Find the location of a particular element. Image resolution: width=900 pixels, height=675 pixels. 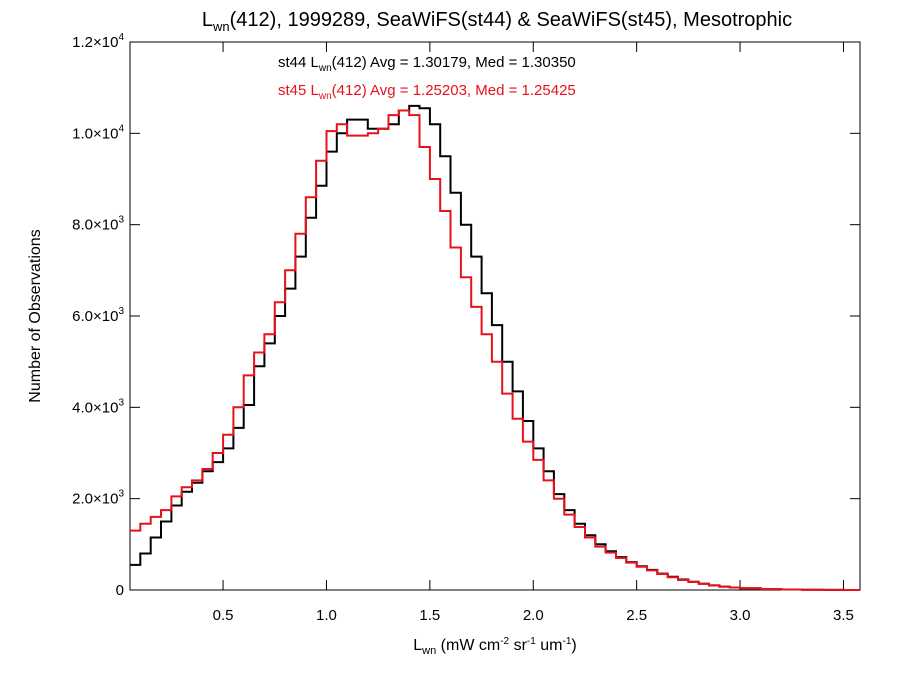

x-tick-label: 1.5 is located at coordinates (429, 615).